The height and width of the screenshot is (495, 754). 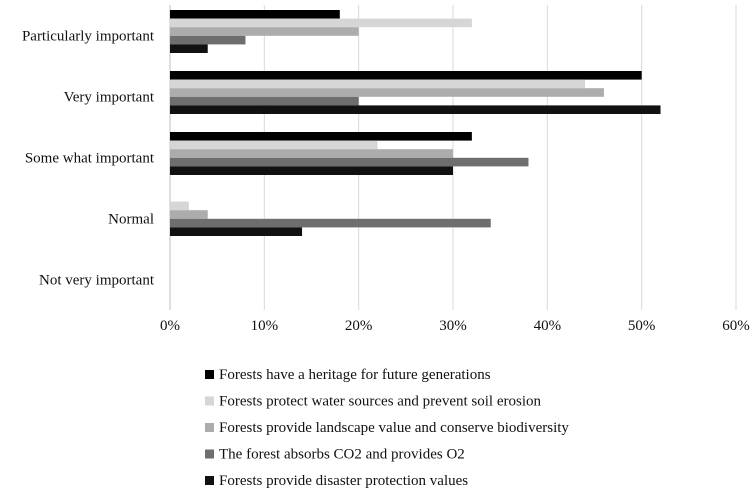 I want to click on x-tick-label: 20%, so click(x=359, y=326).